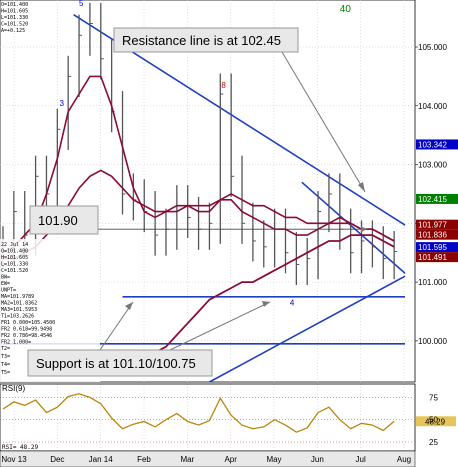 The height and width of the screenshot is (467, 458). What do you see at coordinates (323, 122) in the screenshot?
I see `resistance-callout-arrow` at bounding box center [323, 122].